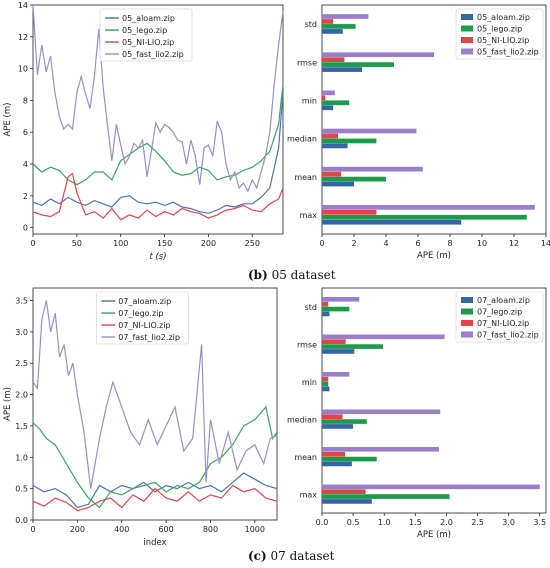  Describe the element at coordinates (434, 256) in the screenshot. I see `bar05-xlabel: APE (m)` at that location.